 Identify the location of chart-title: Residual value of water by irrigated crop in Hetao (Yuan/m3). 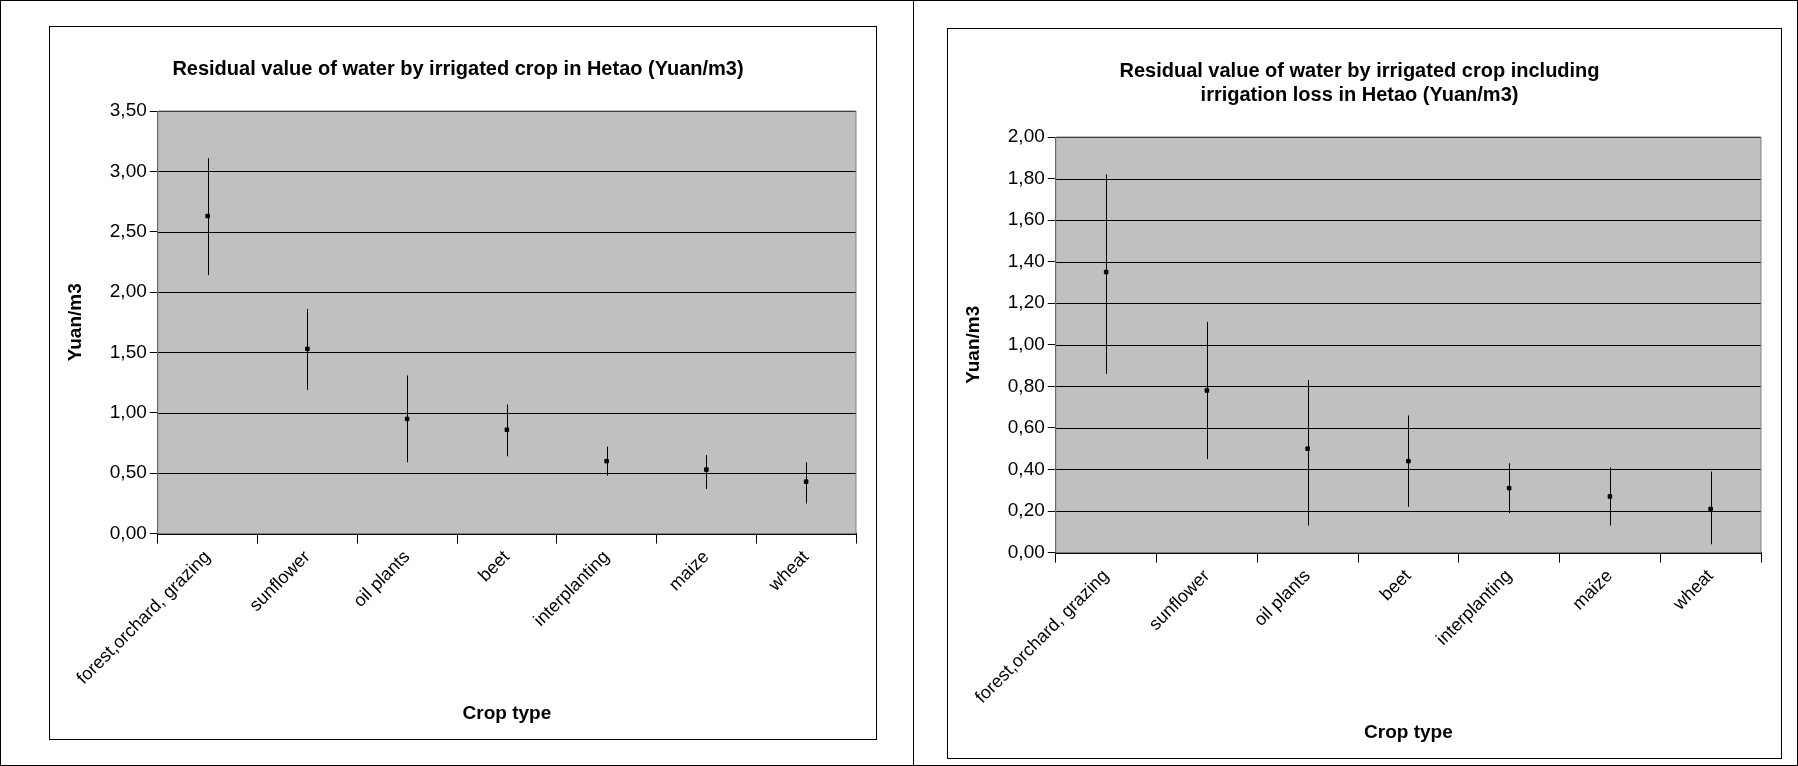
(458, 67).